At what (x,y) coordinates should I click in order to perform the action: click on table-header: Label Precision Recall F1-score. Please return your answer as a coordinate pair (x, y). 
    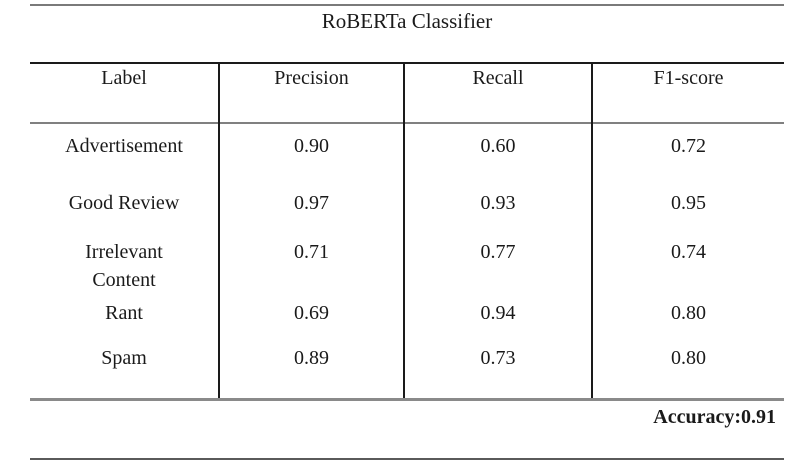
    Looking at the image, I should click on (407, 93).